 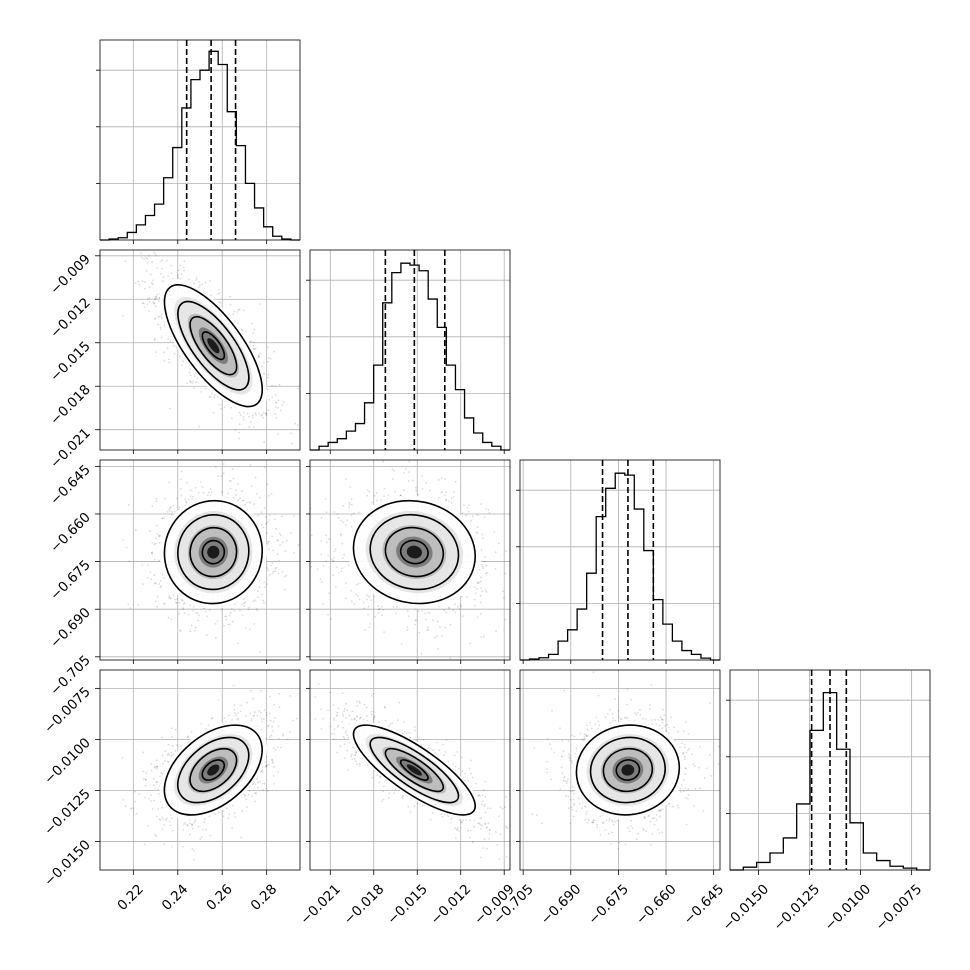 What do you see at coordinates (210, 352) in the screenshot?
I see `density-layer` at bounding box center [210, 352].